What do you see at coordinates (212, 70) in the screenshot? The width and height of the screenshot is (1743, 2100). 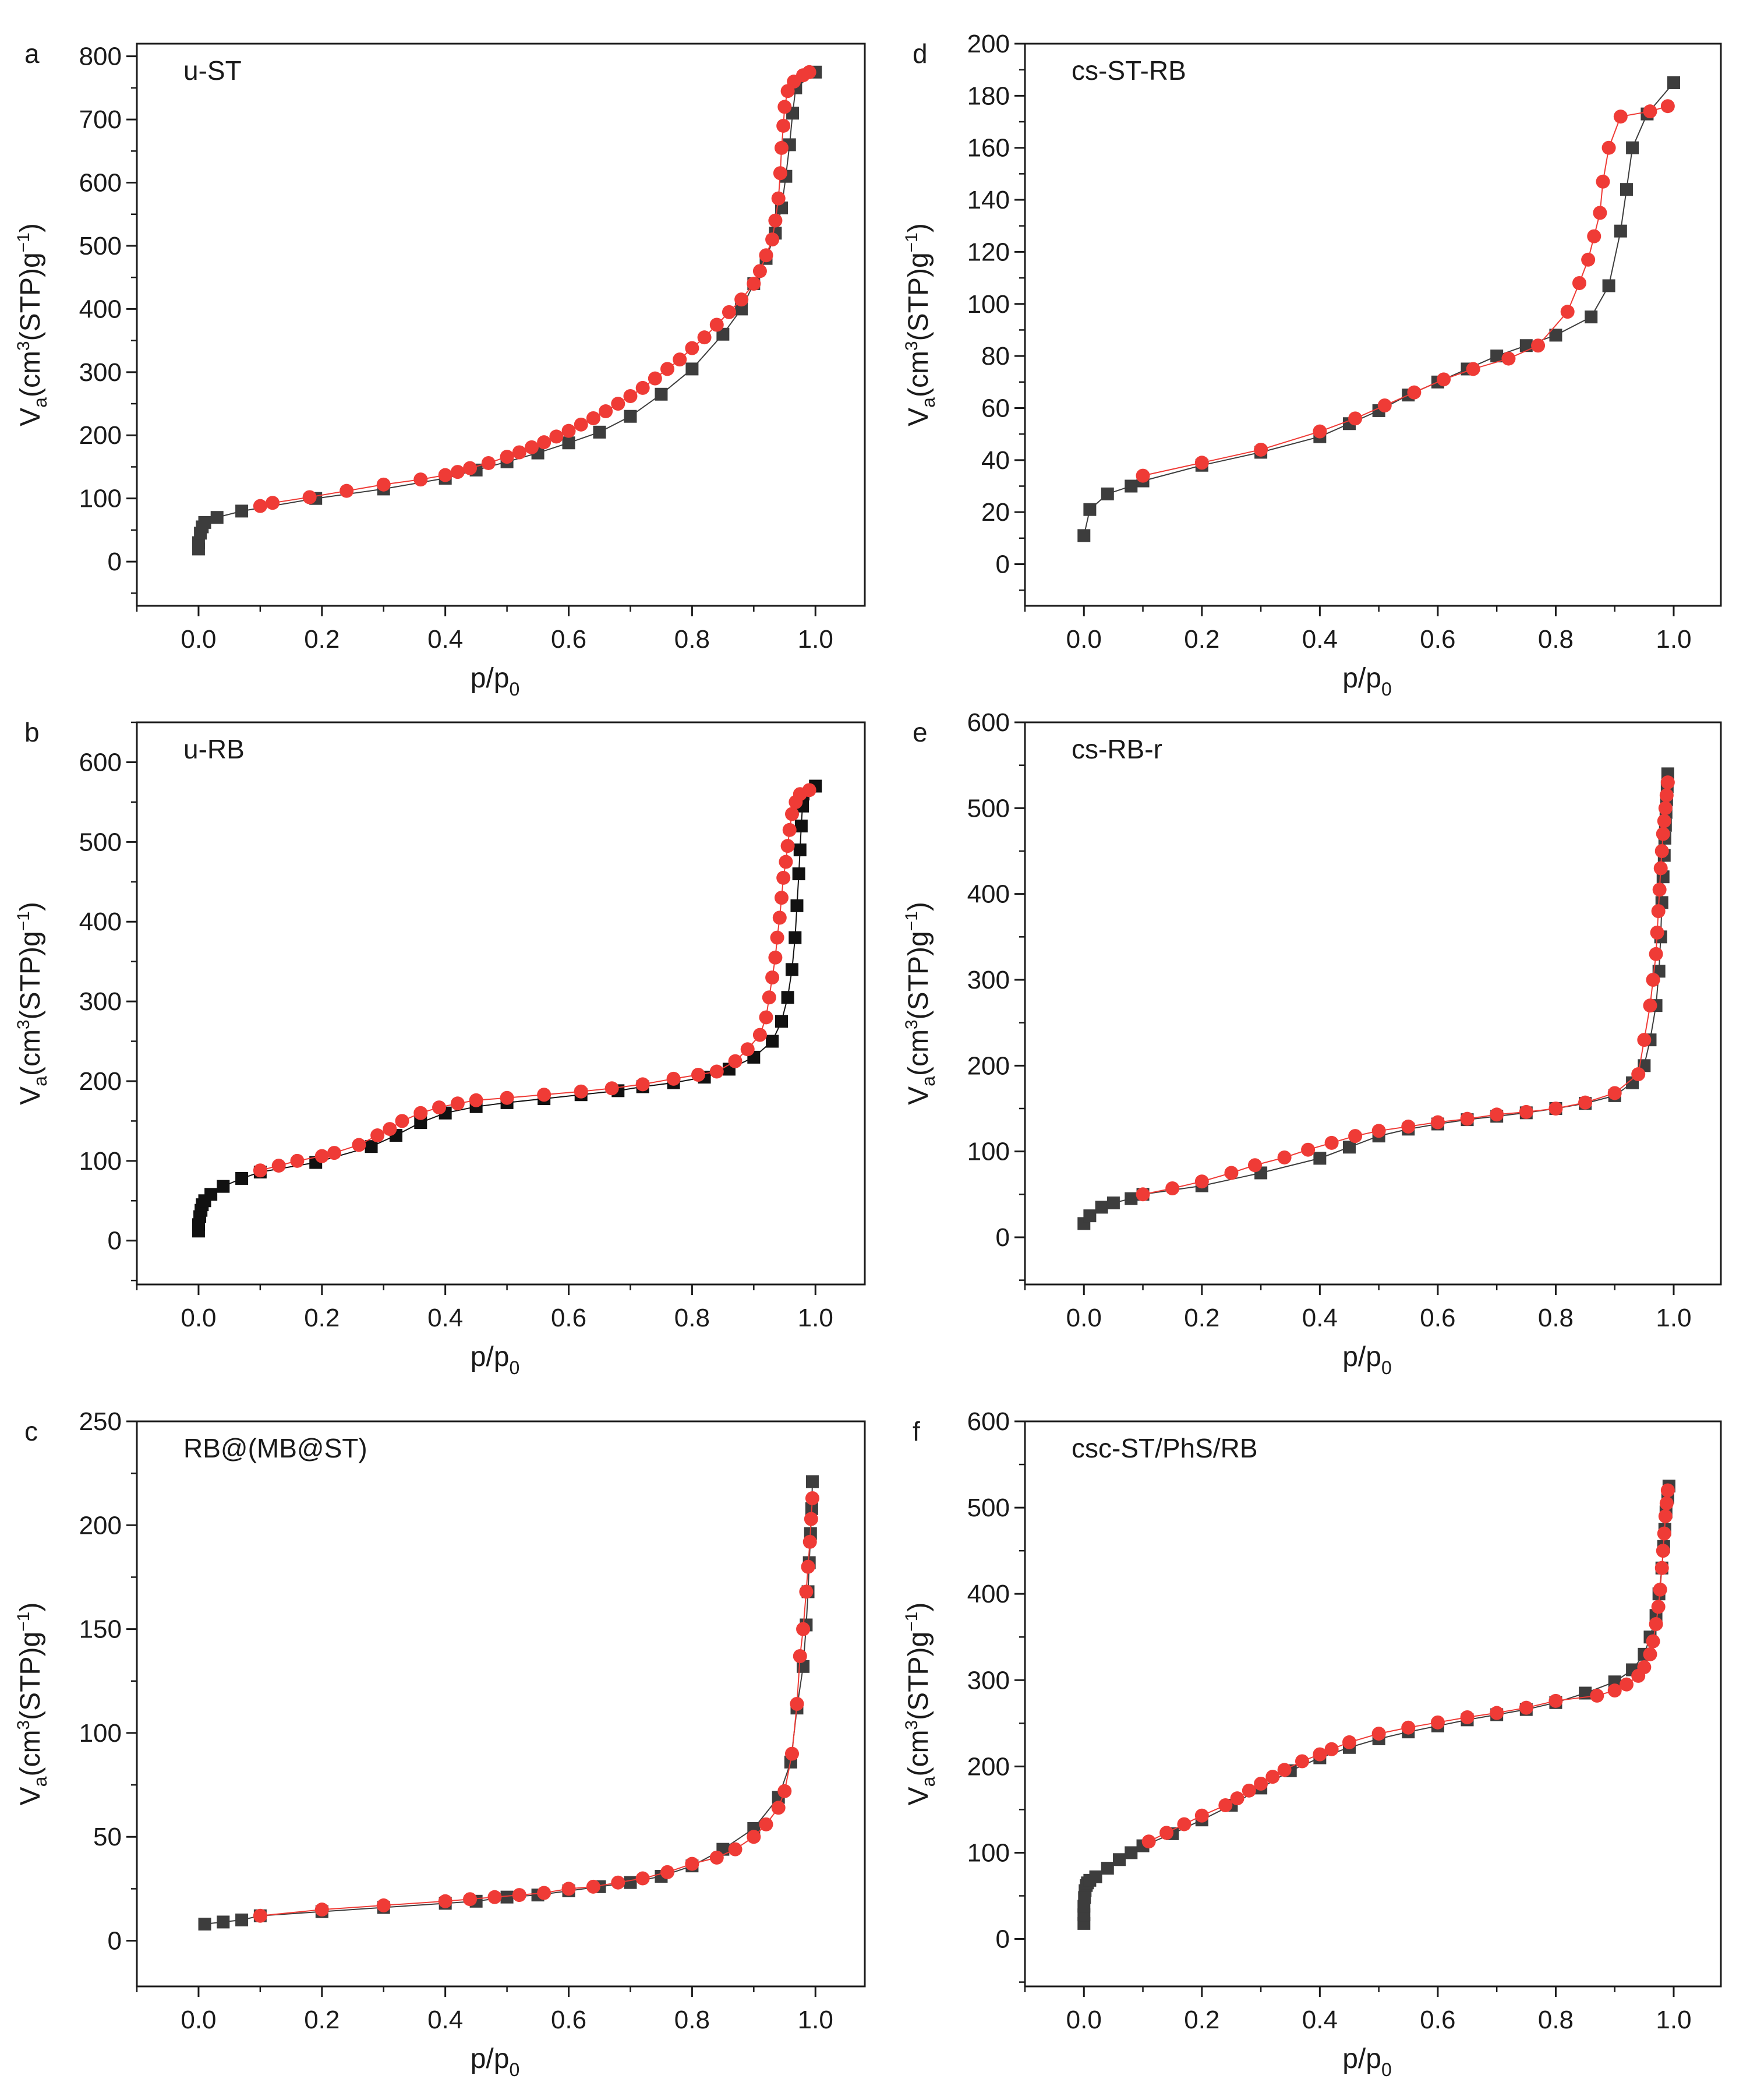 I see `sample-name: u-ST` at bounding box center [212, 70].